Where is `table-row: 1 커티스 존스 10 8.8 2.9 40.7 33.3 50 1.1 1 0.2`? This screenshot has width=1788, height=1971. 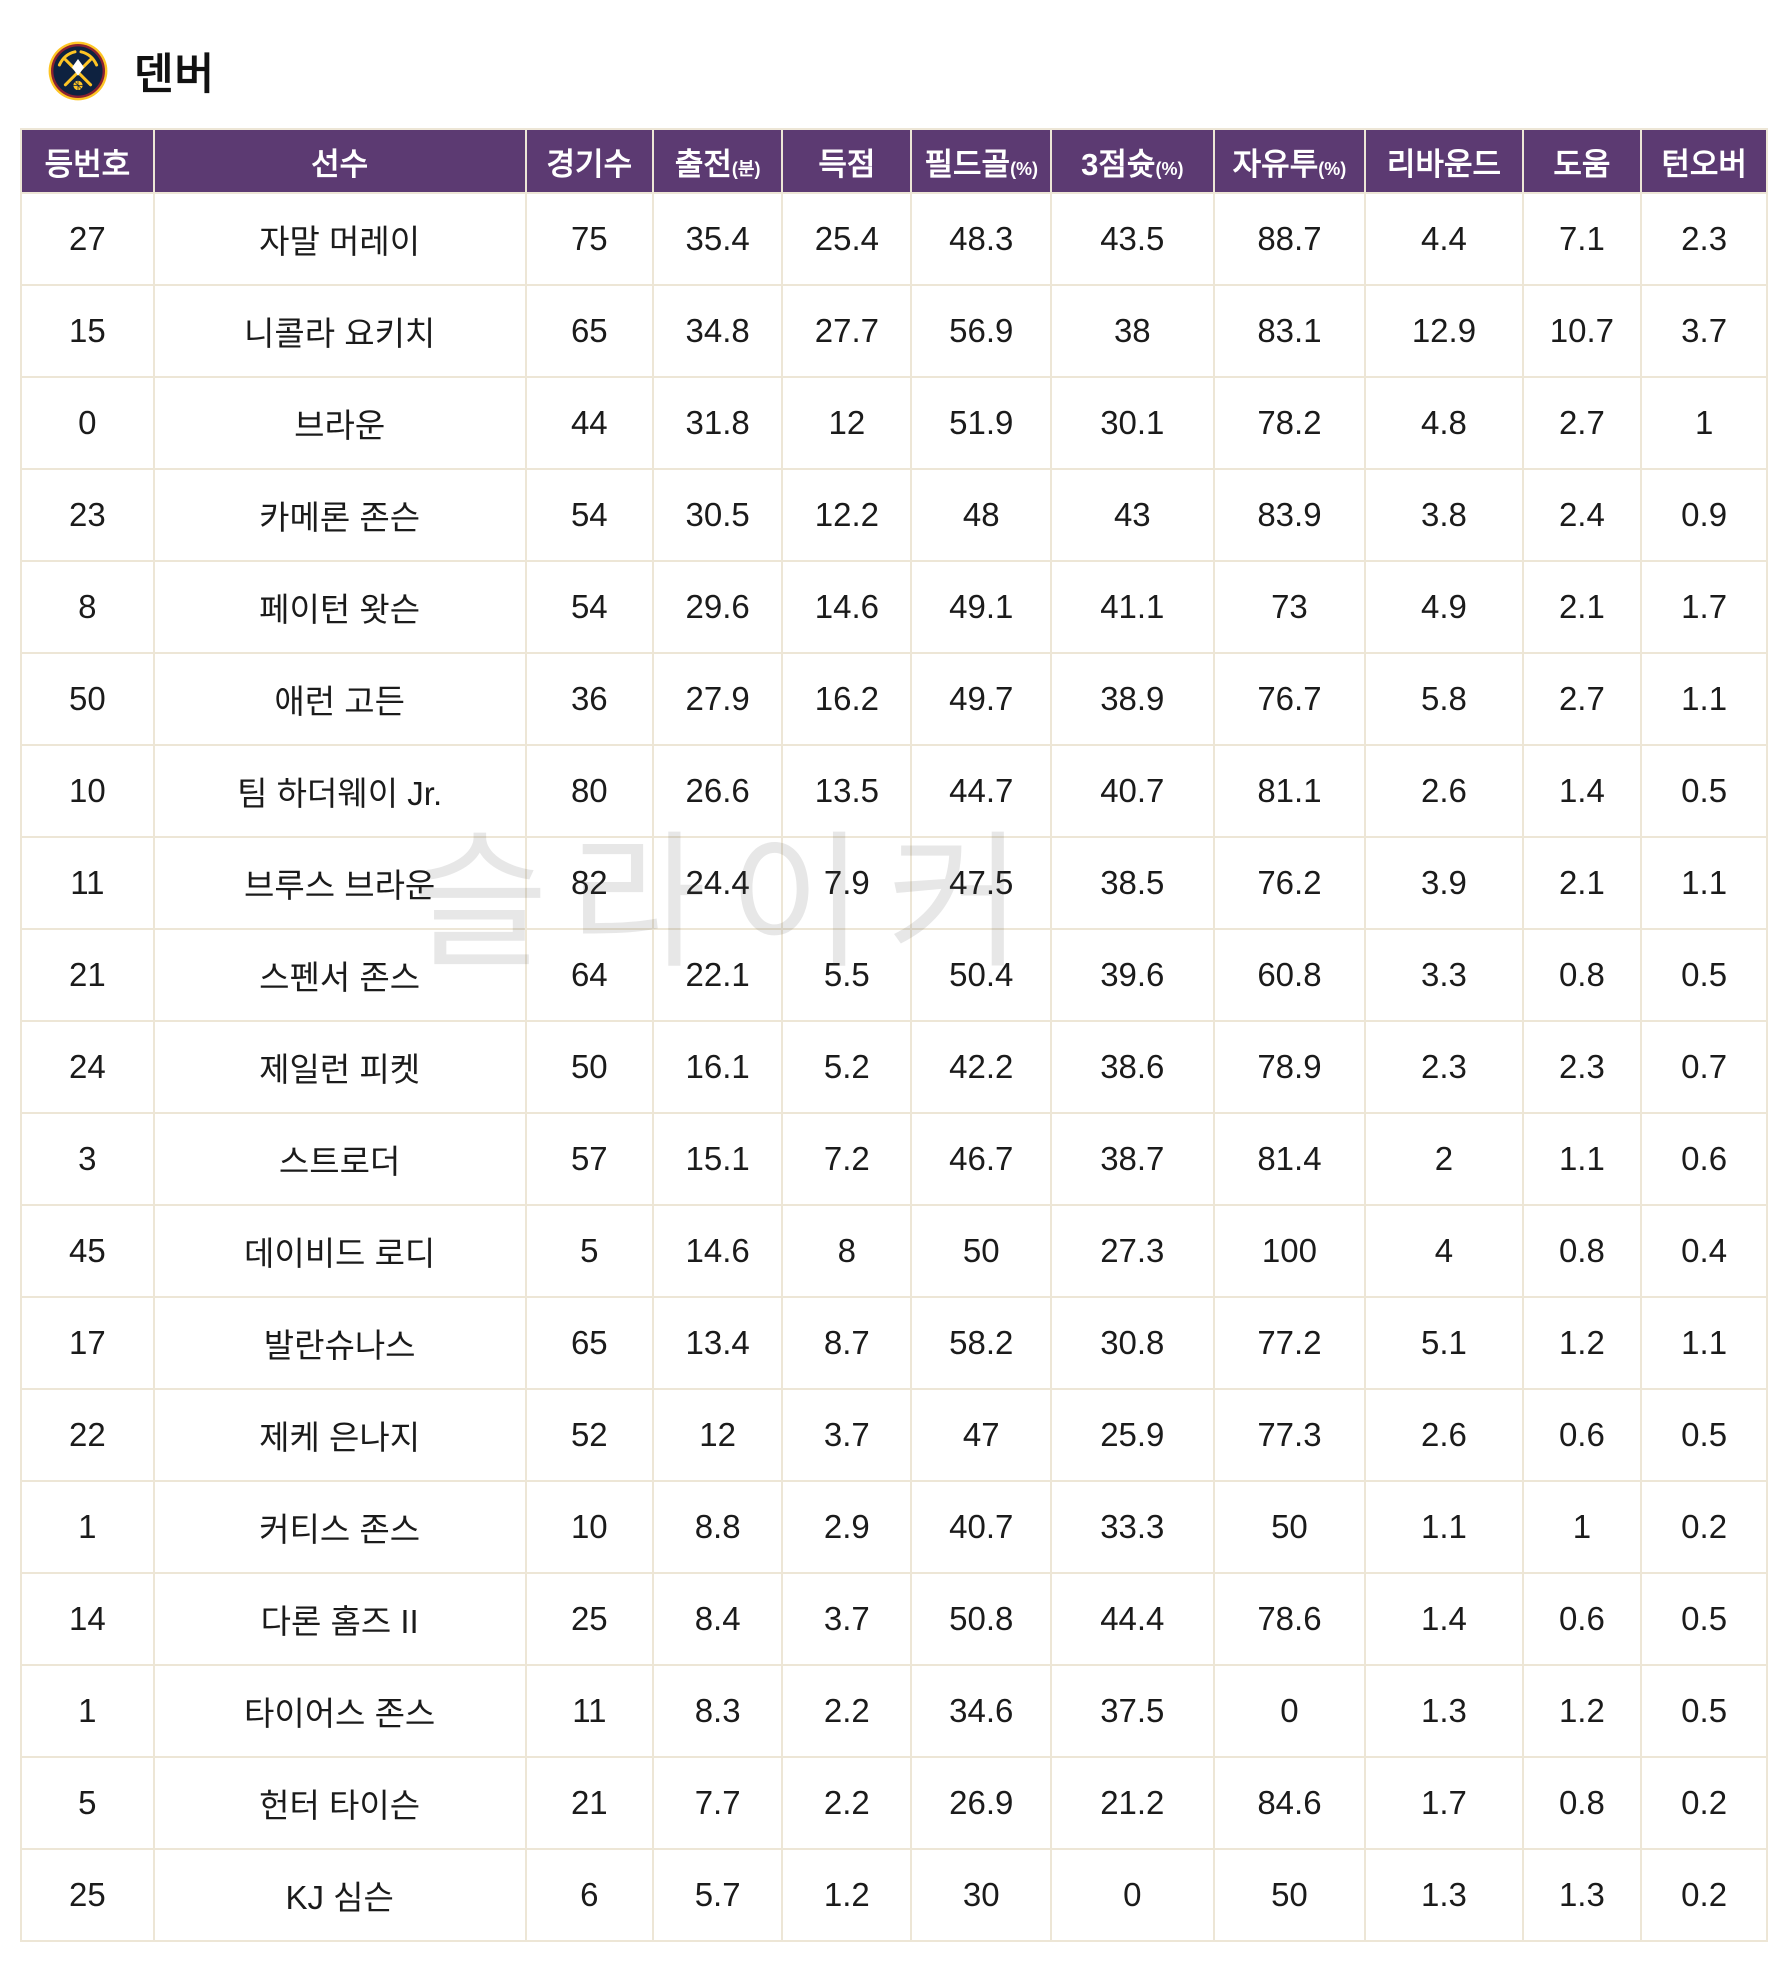
table-row: 1 커티스 존스 10 8.8 2.9 40.7 33.3 50 1.1 1 0.2 is located at coordinates (894, 1527).